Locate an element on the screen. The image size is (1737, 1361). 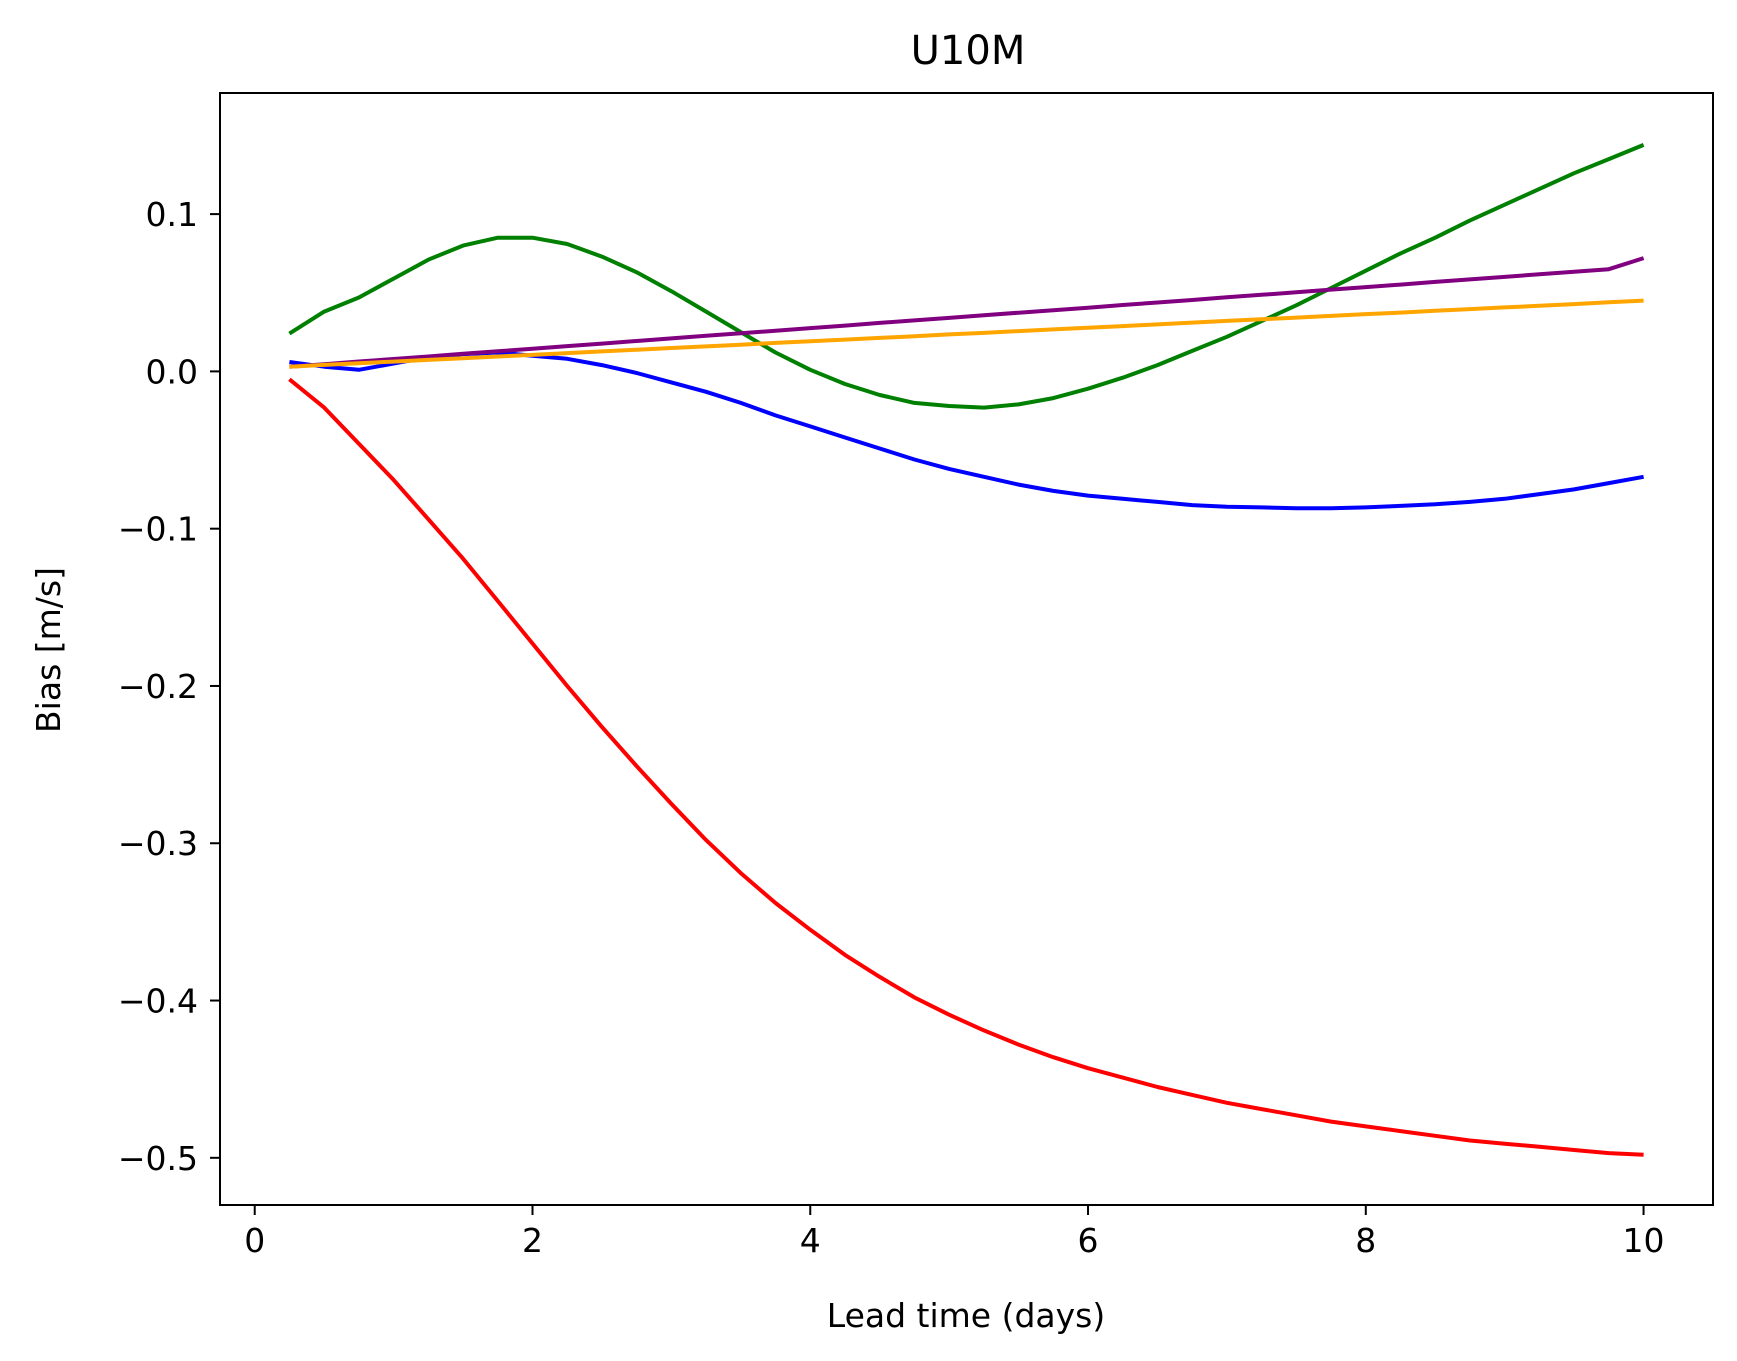
y-tick-label: −0.2 is located at coordinates (158, 686).